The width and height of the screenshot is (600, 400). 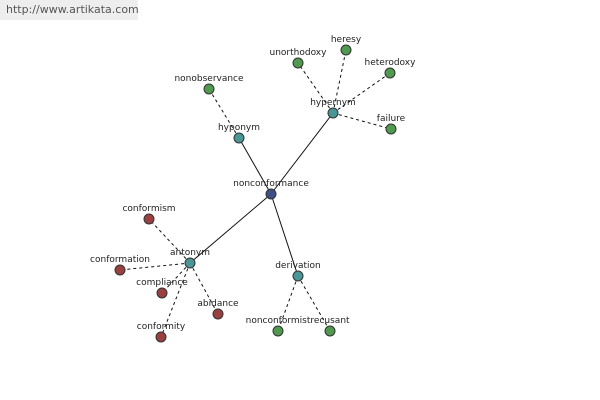 What do you see at coordinates (148, 209) in the screenshot?
I see `node-label: conformism` at bounding box center [148, 209].